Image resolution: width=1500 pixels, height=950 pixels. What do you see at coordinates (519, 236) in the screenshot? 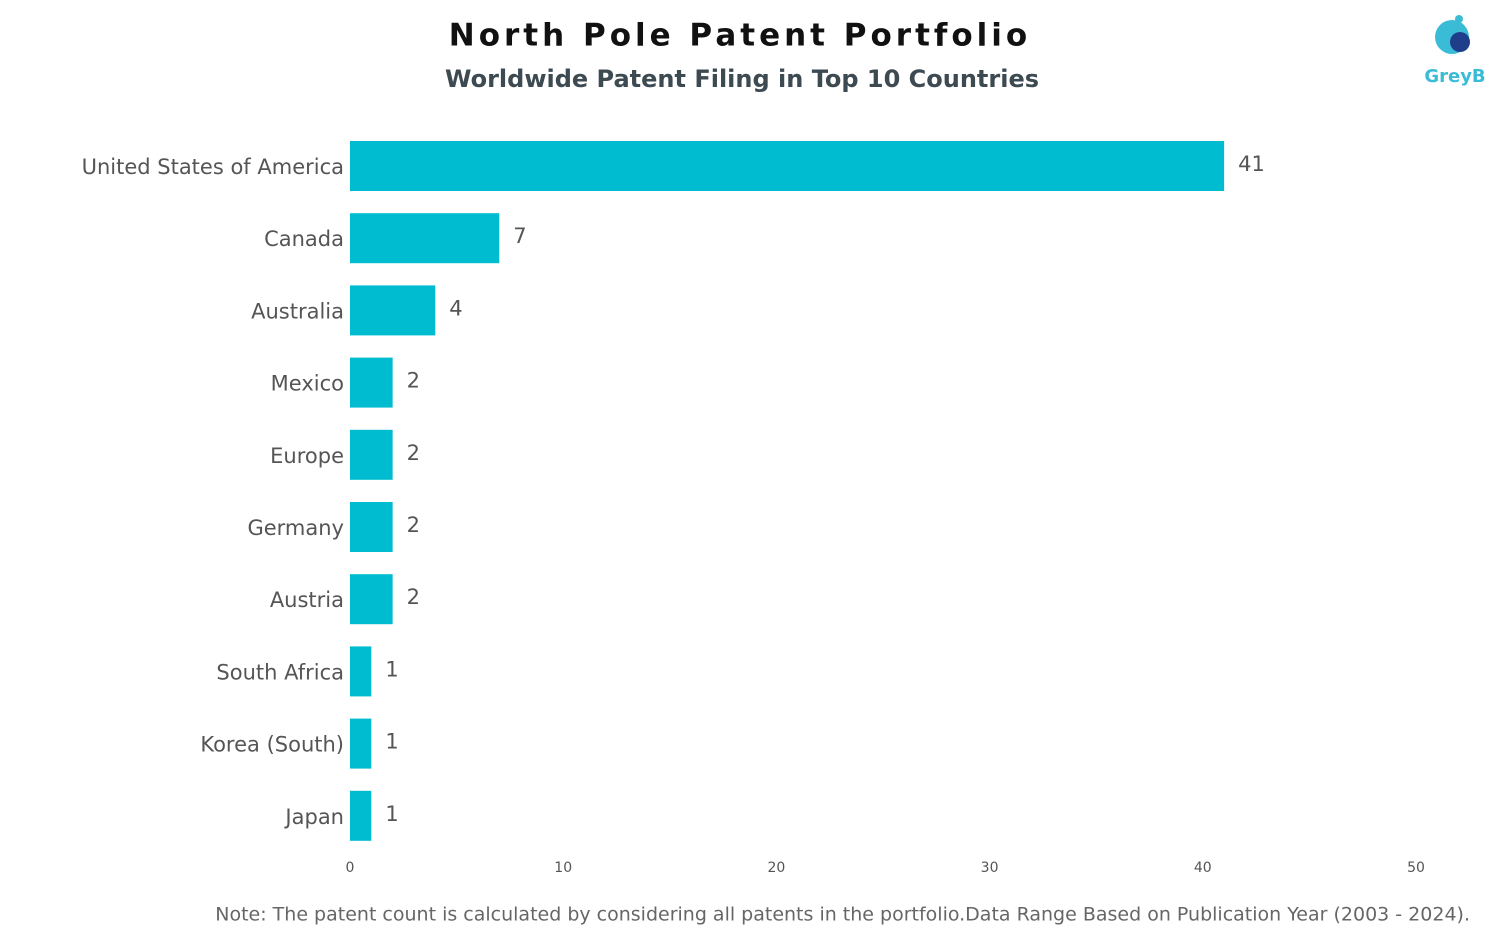
I see `data-label: 7` at bounding box center [519, 236].